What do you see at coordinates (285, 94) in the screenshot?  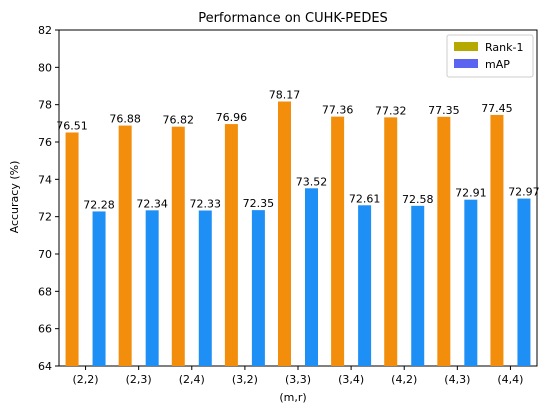 I see `data-label-rank1: 78.17` at bounding box center [285, 94].